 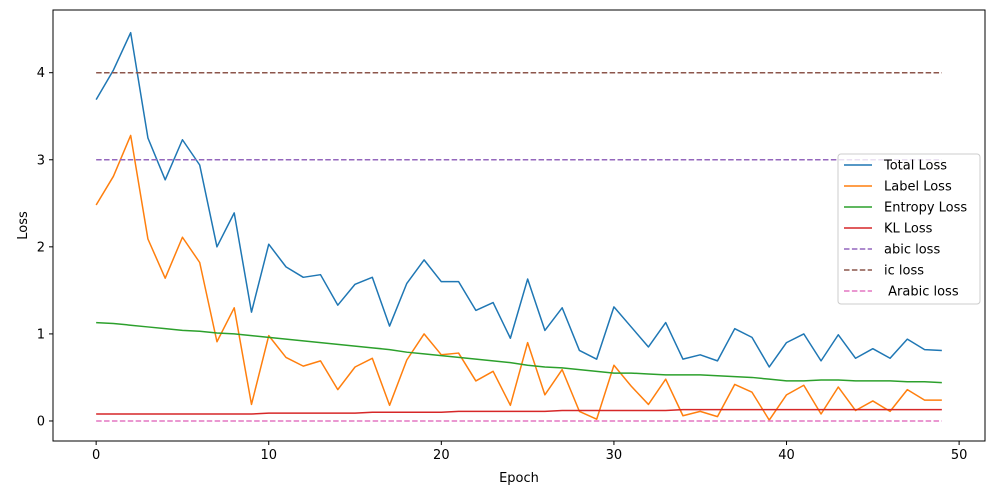 What do you see at coordinates (918, 187) in the screenshot?
I see `legend-label: Label Loss` at bounding box center [918, 187].